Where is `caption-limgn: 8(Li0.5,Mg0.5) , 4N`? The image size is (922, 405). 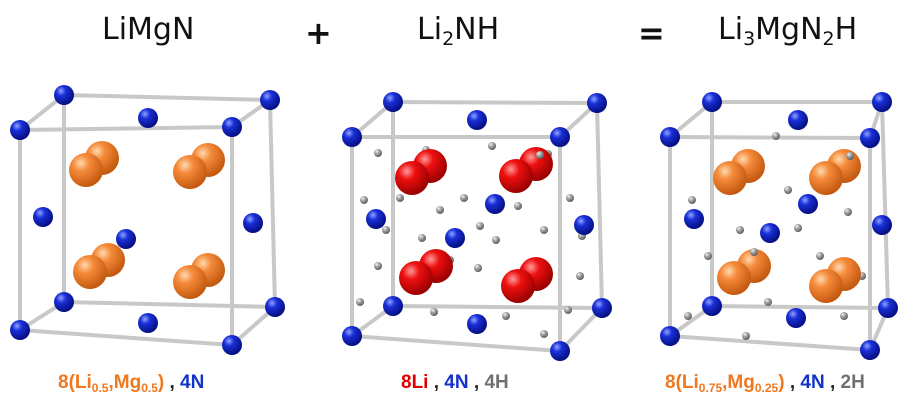
caption-limgn: 8(Li0.5,Mg0.5) , 4N is located at coordinates (131, 383).